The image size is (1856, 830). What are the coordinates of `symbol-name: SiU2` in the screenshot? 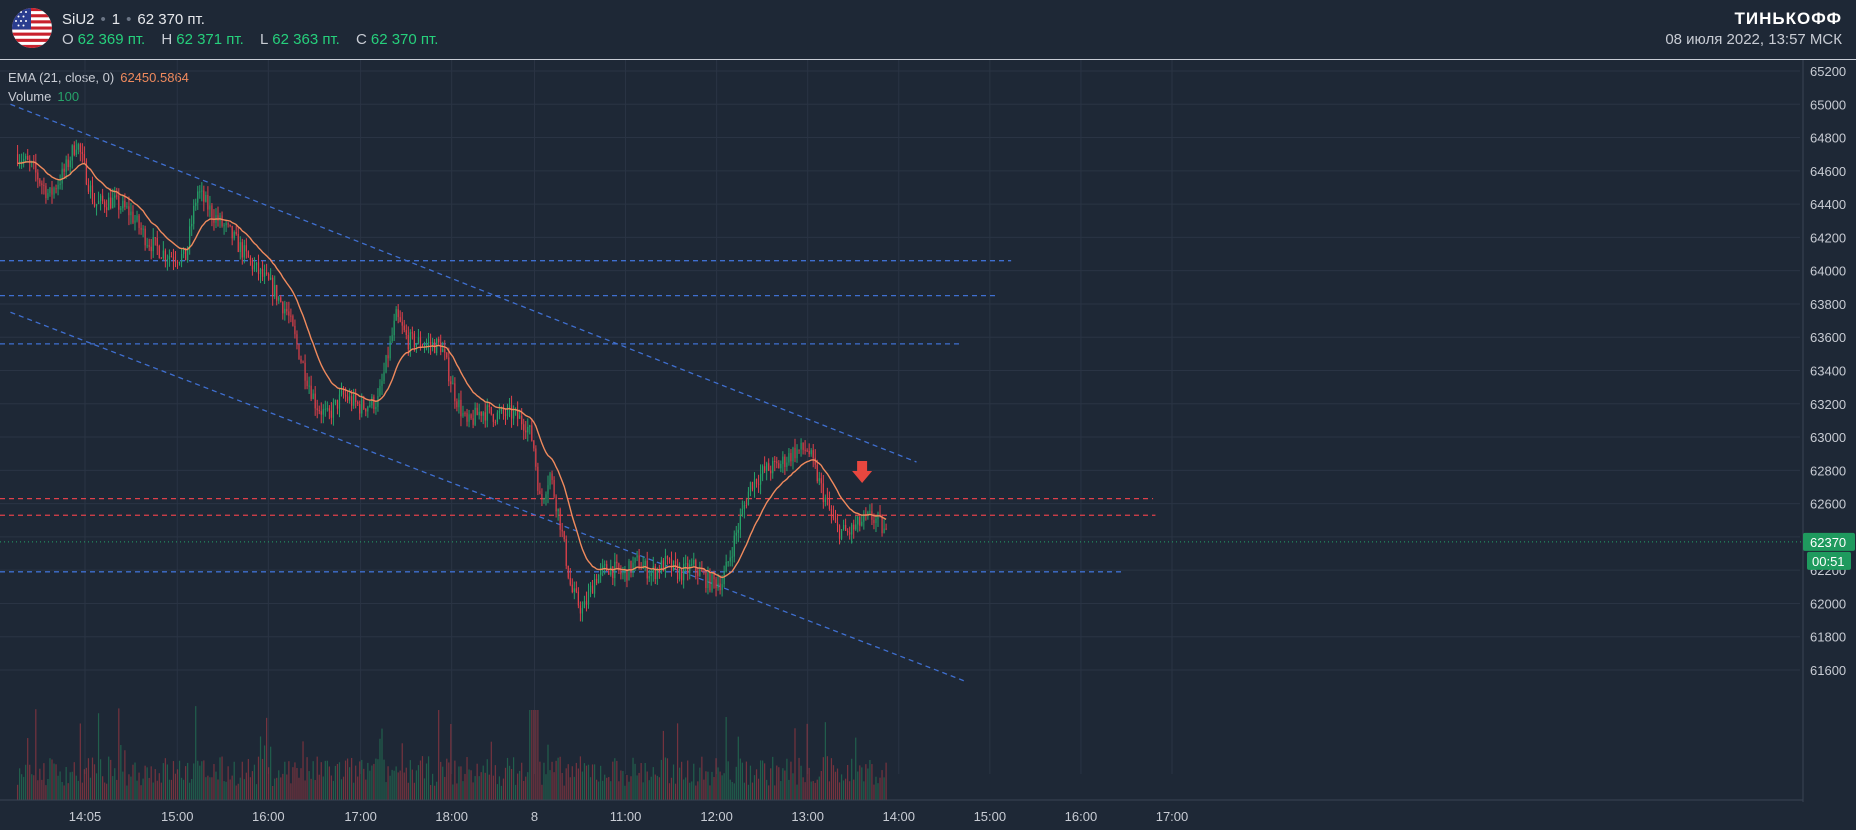 It's located at (78, 19).